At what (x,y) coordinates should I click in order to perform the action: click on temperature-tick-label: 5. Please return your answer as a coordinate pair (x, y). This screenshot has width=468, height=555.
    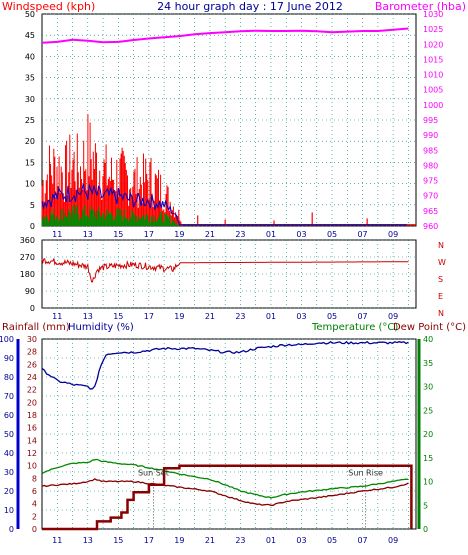
    Looking at the image, I should click on (425, 505).